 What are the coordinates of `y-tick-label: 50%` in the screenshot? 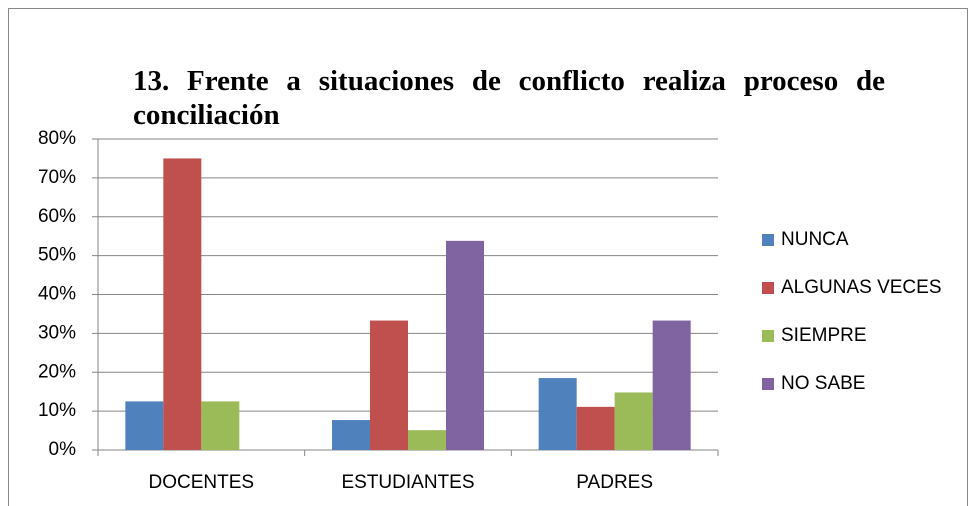 It's located at (57, 255).